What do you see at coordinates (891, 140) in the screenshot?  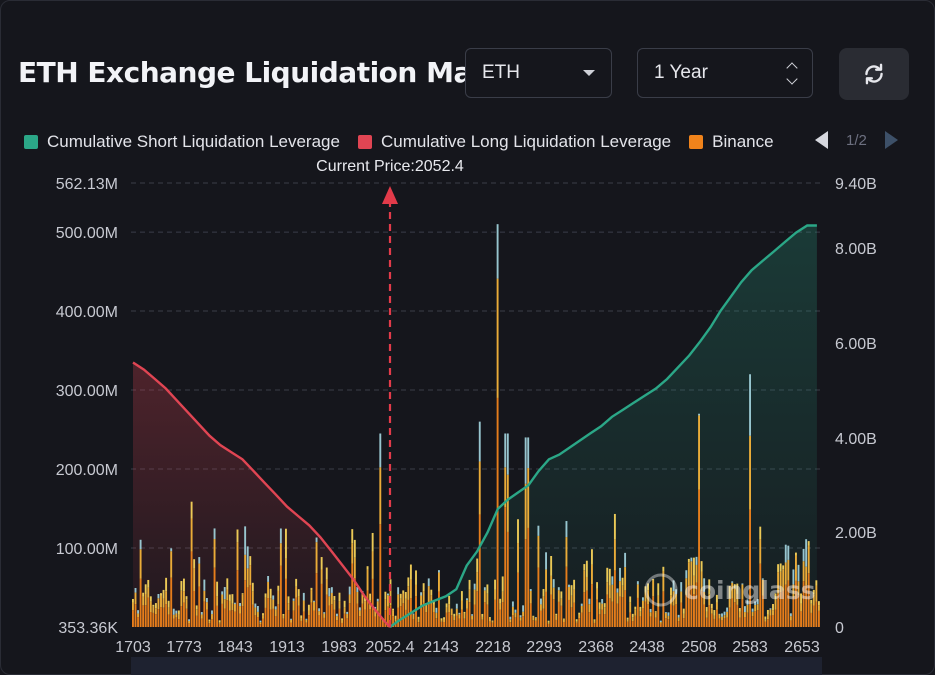 I see `legend-next-icon` at bounding box center [891, 140].